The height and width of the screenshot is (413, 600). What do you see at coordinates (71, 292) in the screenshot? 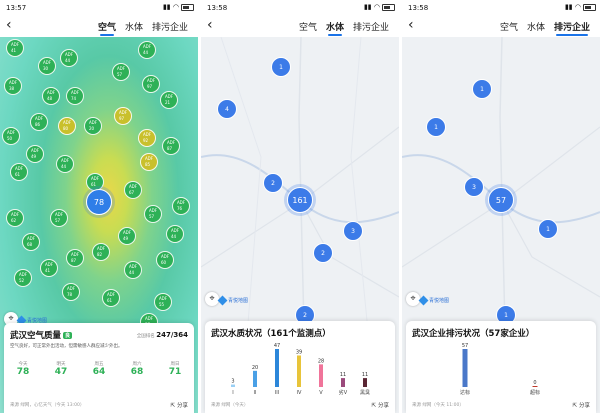
I see `station-marker: ADF 78` at bounding box center [71, 292].